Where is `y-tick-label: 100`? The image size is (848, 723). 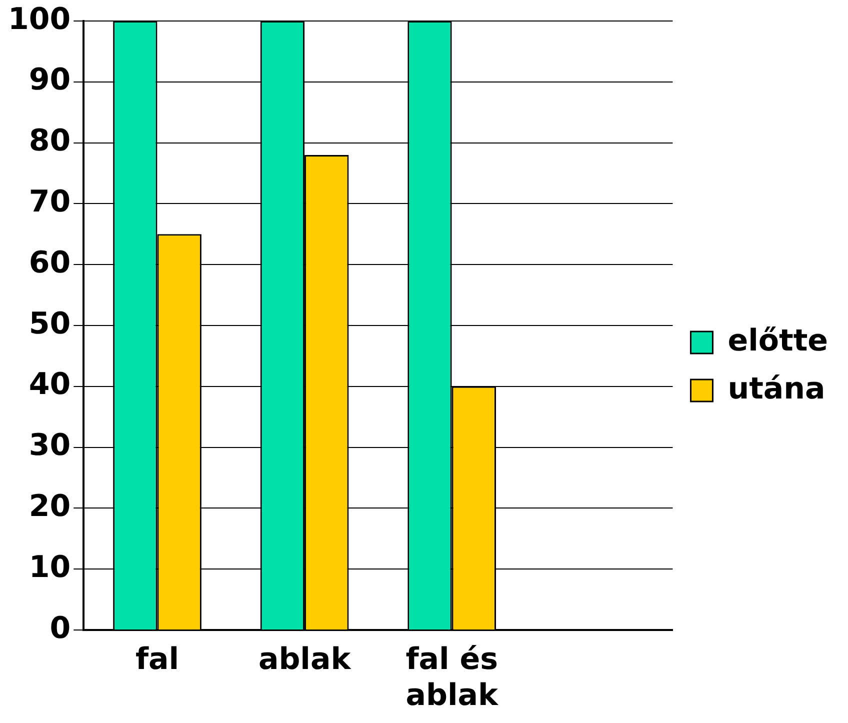
y-tick-label: 100 is located at coordinates (39, 19).